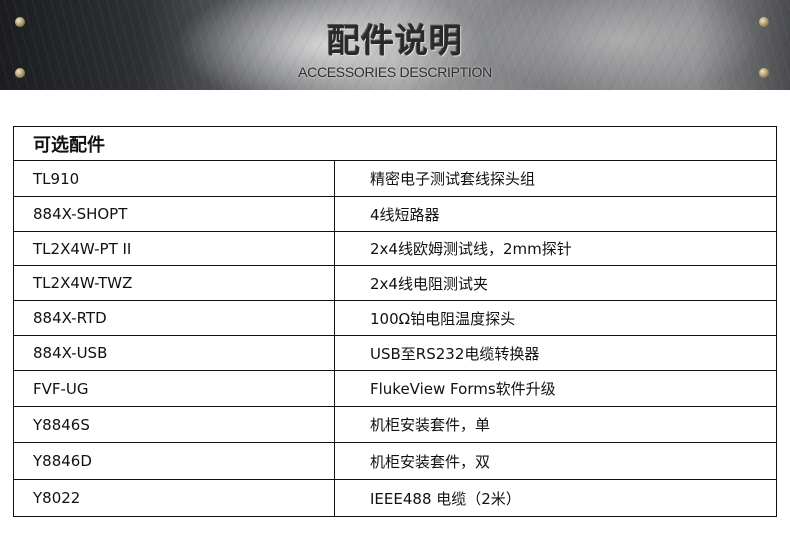  What do you see at coordinates (555, 388) in the screenshot?
I see `part-description: FlukeView Forms软件升级` at bounding box center [555, 388].